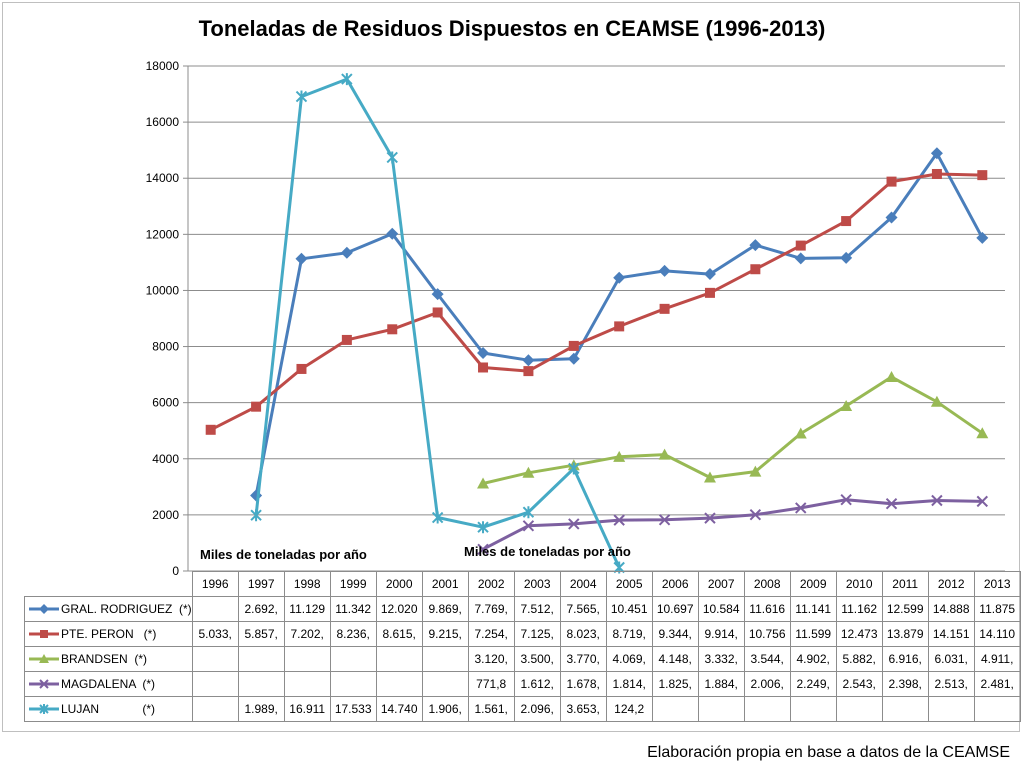 The image size is (1024, 768). What do you see at coordinates (846, 499) in the screenshot?
I see `series-3-point-2010` at bounding box center [846, 499].